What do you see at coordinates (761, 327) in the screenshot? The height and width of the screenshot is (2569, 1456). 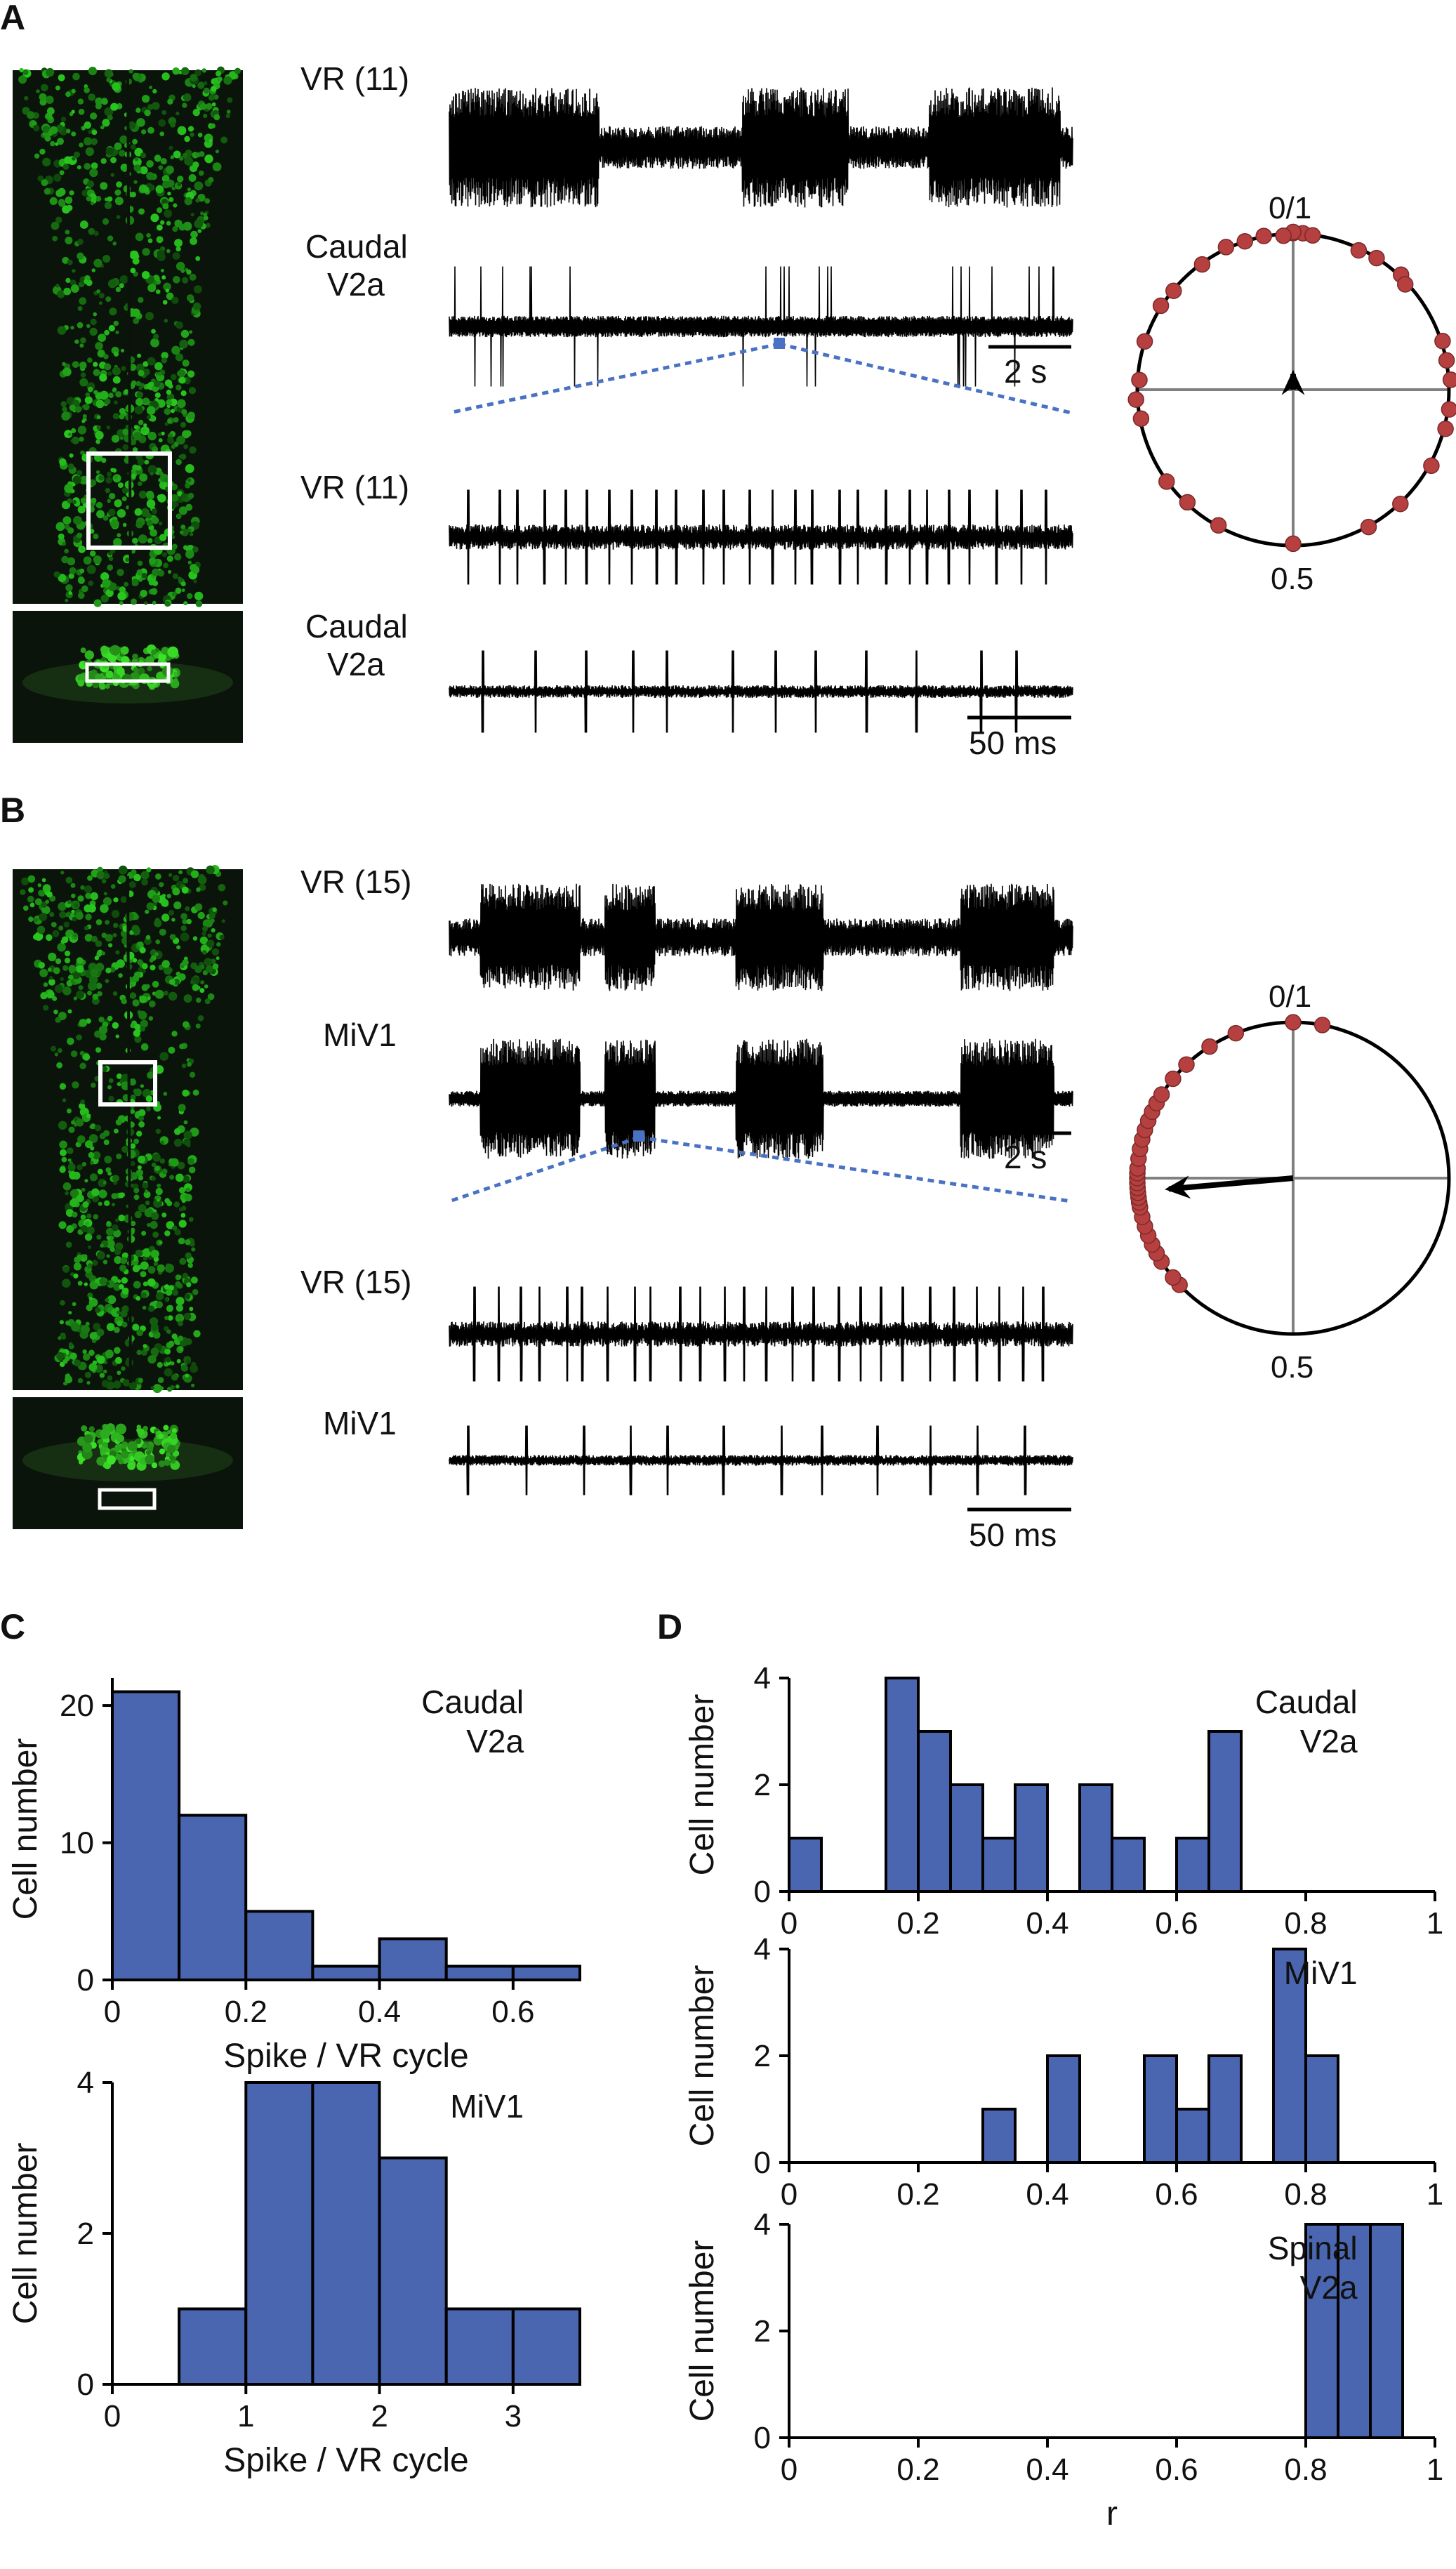 I see `trace-cell-long` at bounding box center [761, 327].